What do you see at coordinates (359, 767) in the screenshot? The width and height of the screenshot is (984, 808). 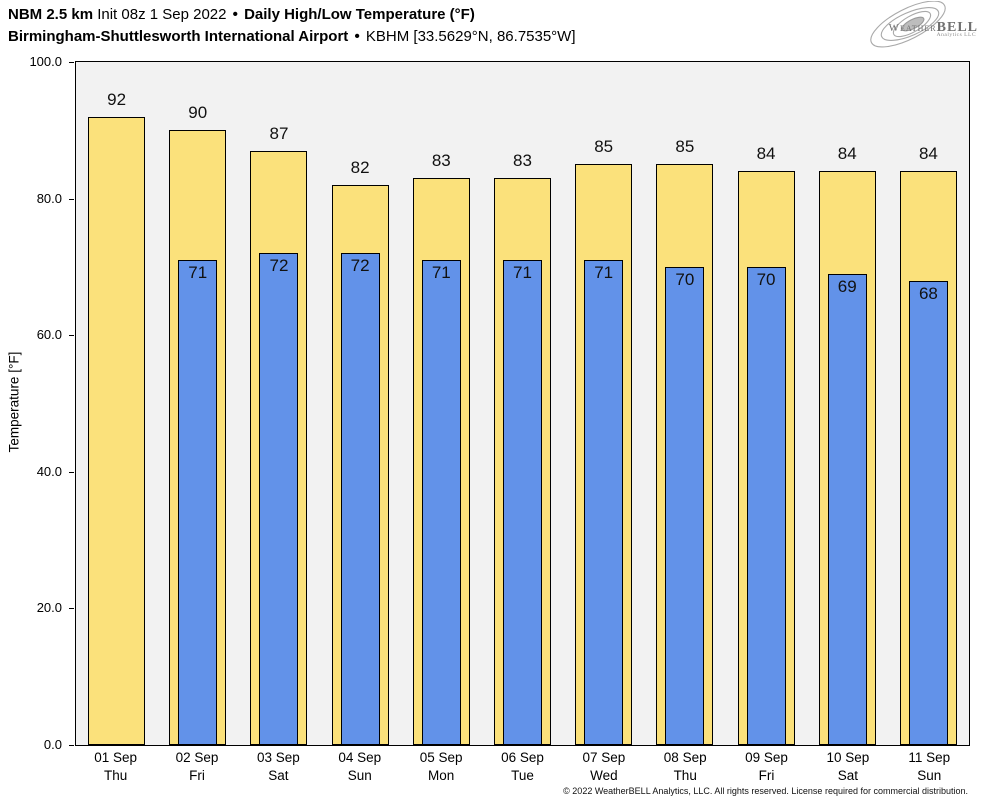 I see `x-tick-label: 04 Sep Sun` at bounding box center [359, 767].